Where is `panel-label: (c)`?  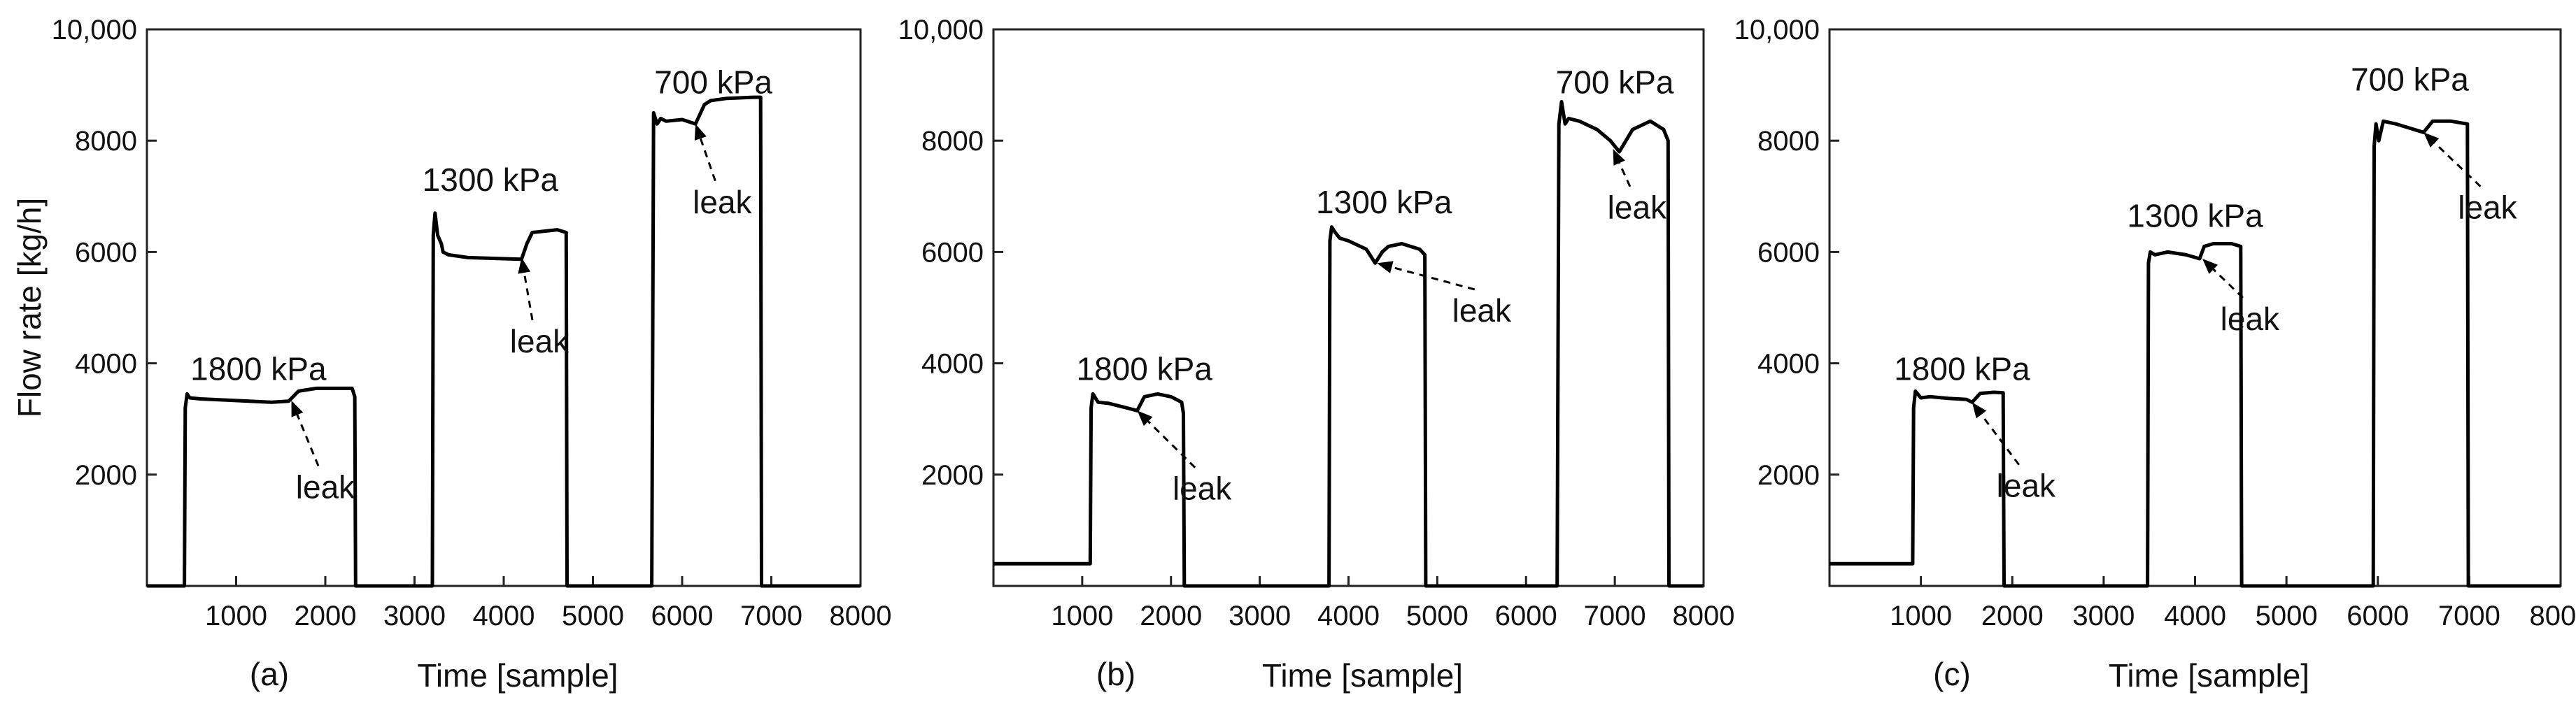 panel-label: (c) is located at coordinates (1952, 674).